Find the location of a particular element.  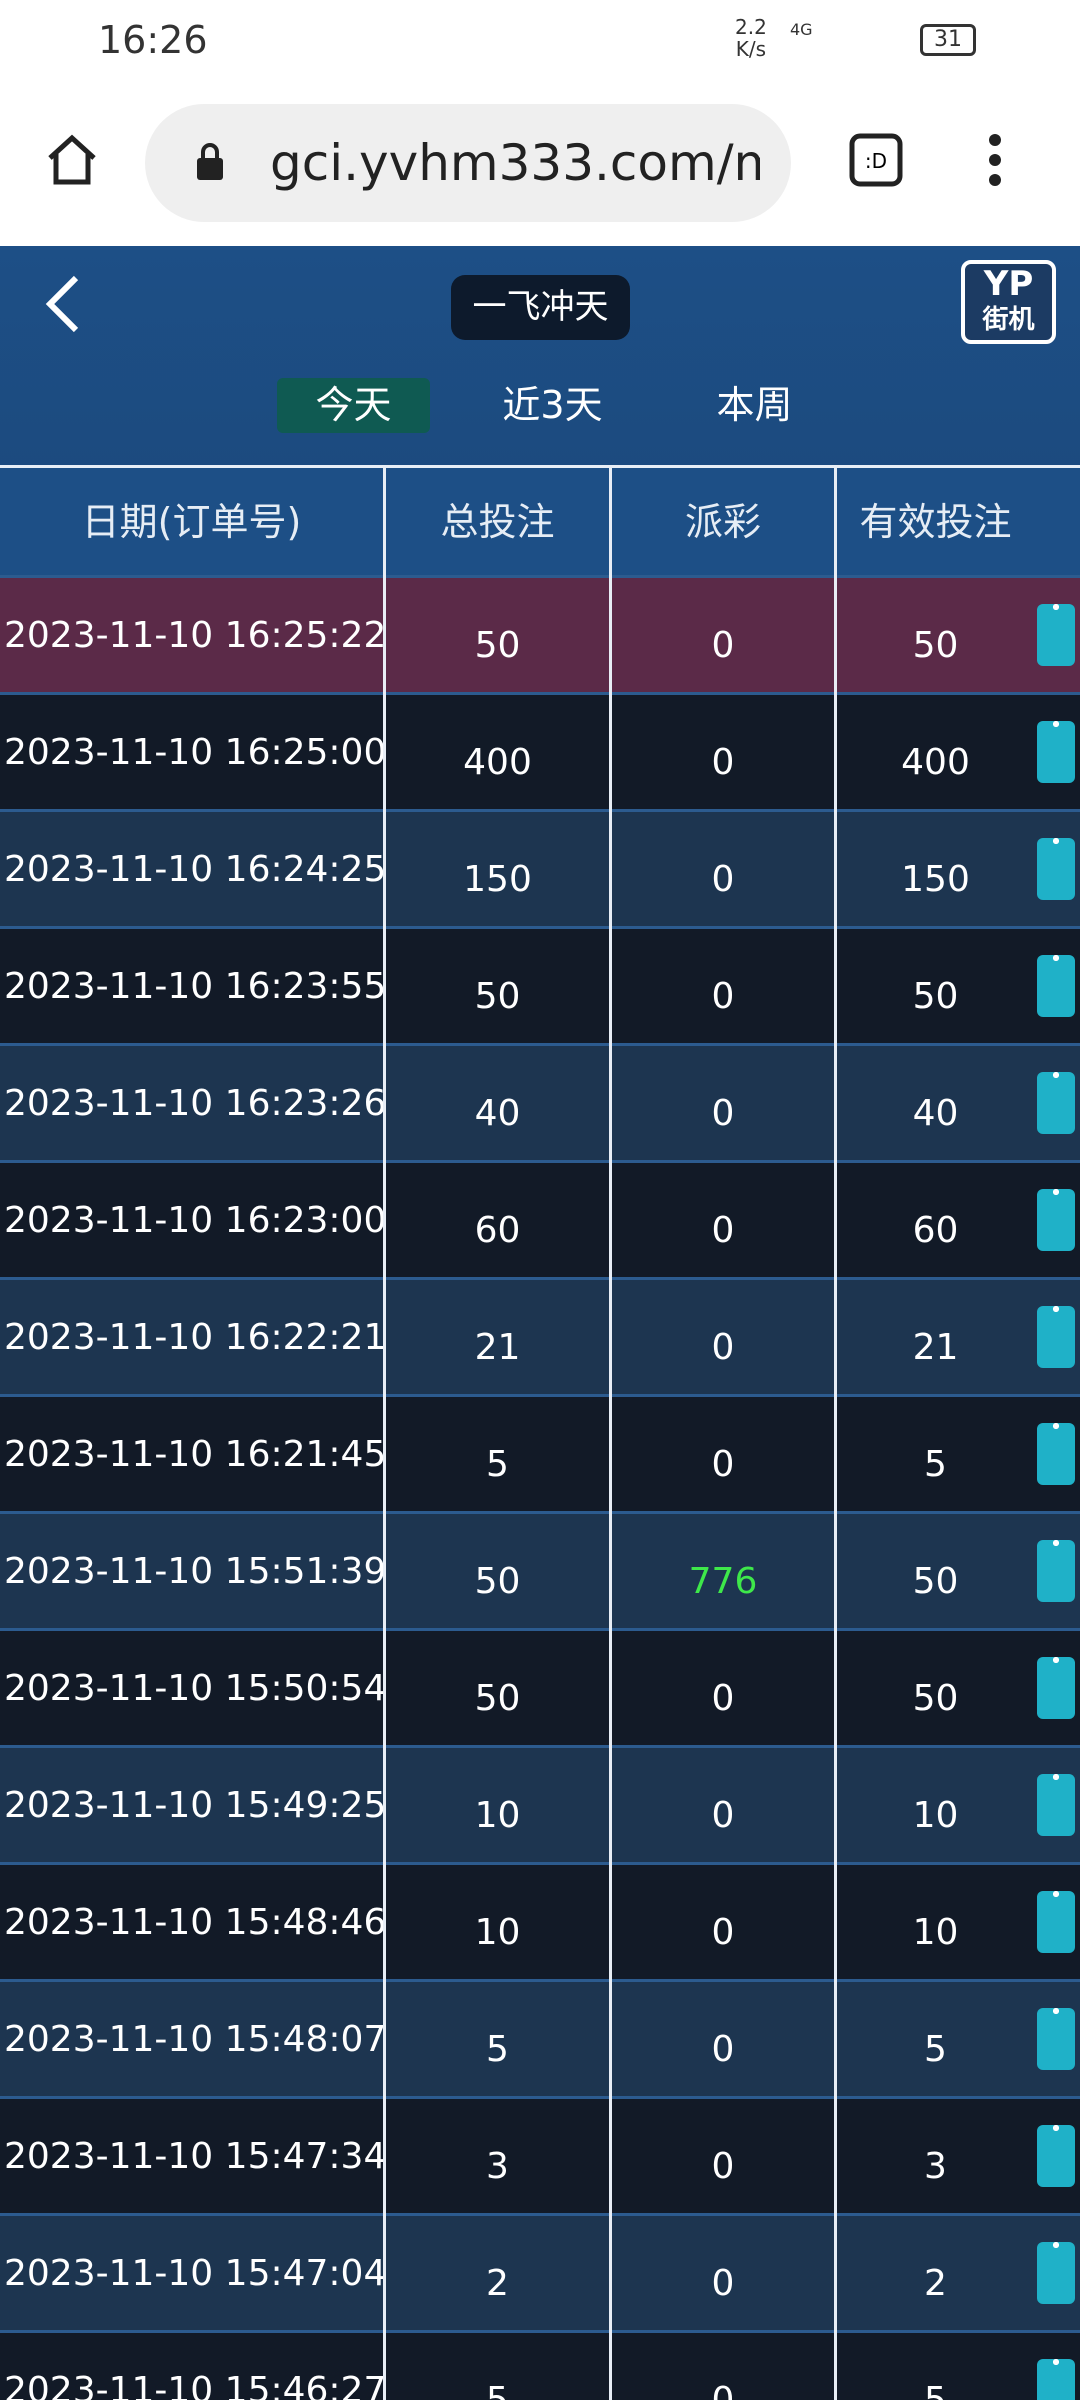

header-border is located at coordinates (540, 466).